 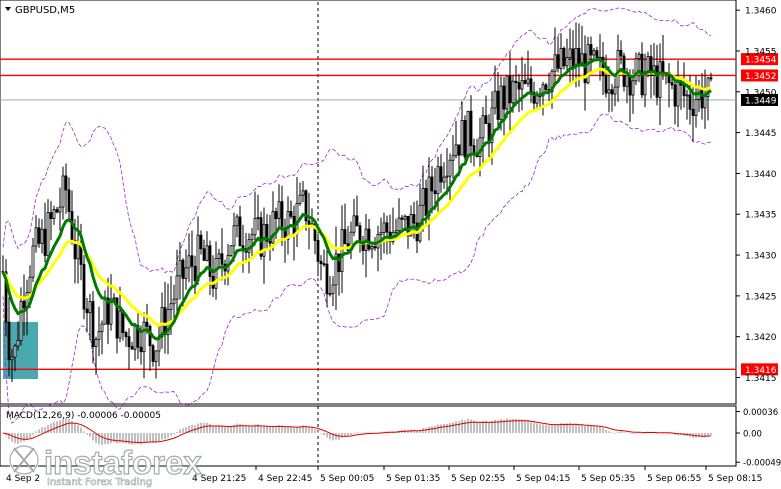 I want to click on level-label-bg, so click(x=759, y=75).